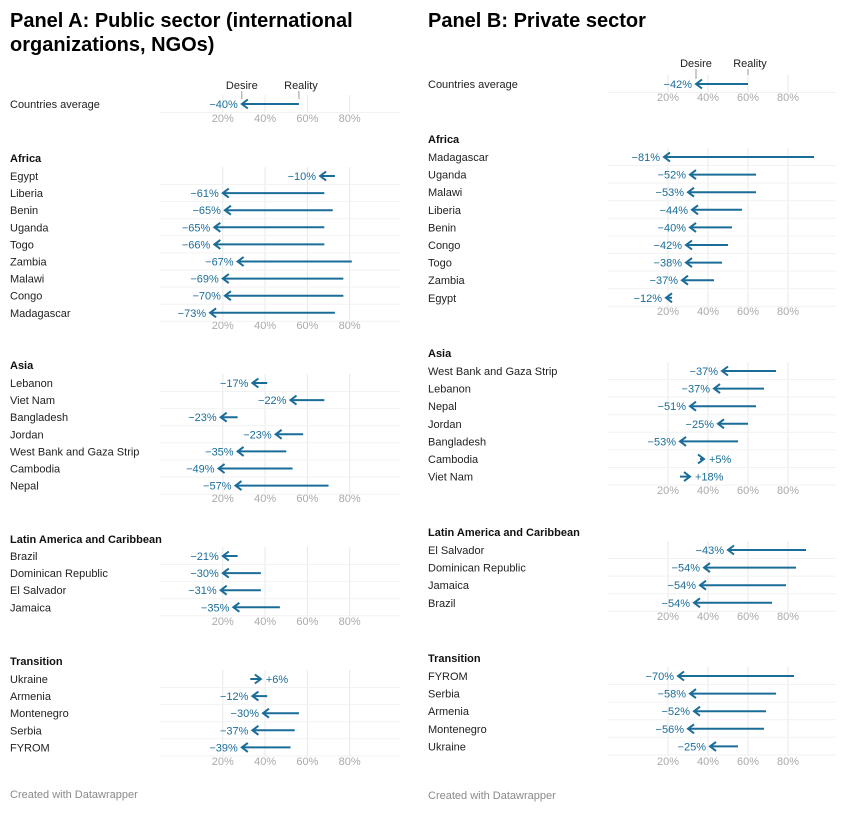  I want to click on average-row-label: Countries average, so click(473, 85).